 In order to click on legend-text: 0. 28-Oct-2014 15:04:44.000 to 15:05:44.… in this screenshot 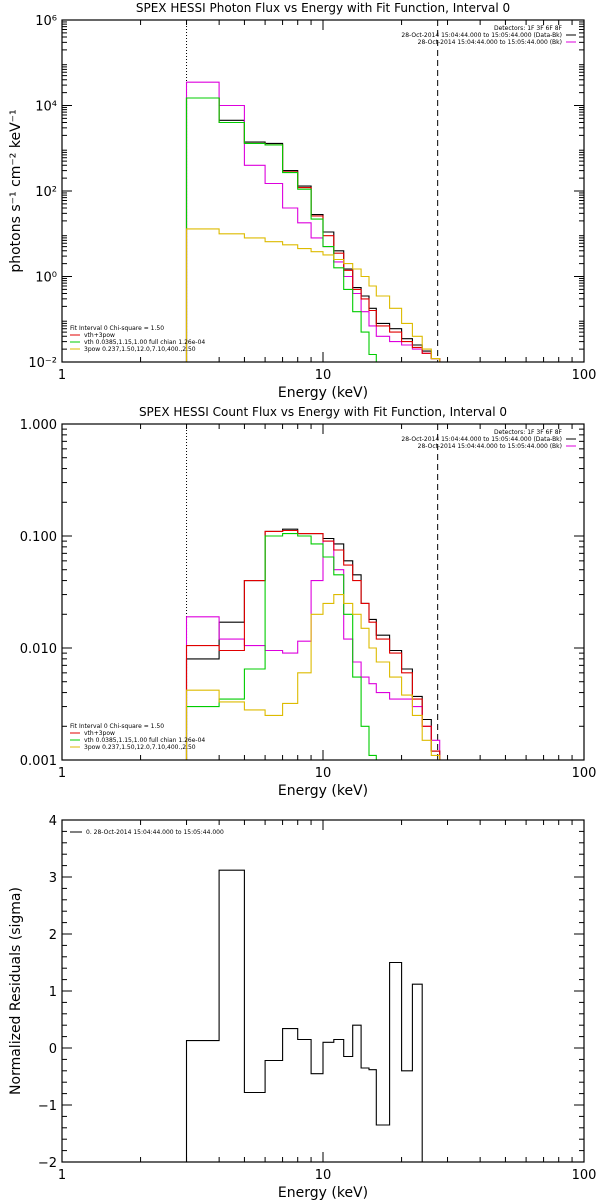, I will do `click(155, 832)`.